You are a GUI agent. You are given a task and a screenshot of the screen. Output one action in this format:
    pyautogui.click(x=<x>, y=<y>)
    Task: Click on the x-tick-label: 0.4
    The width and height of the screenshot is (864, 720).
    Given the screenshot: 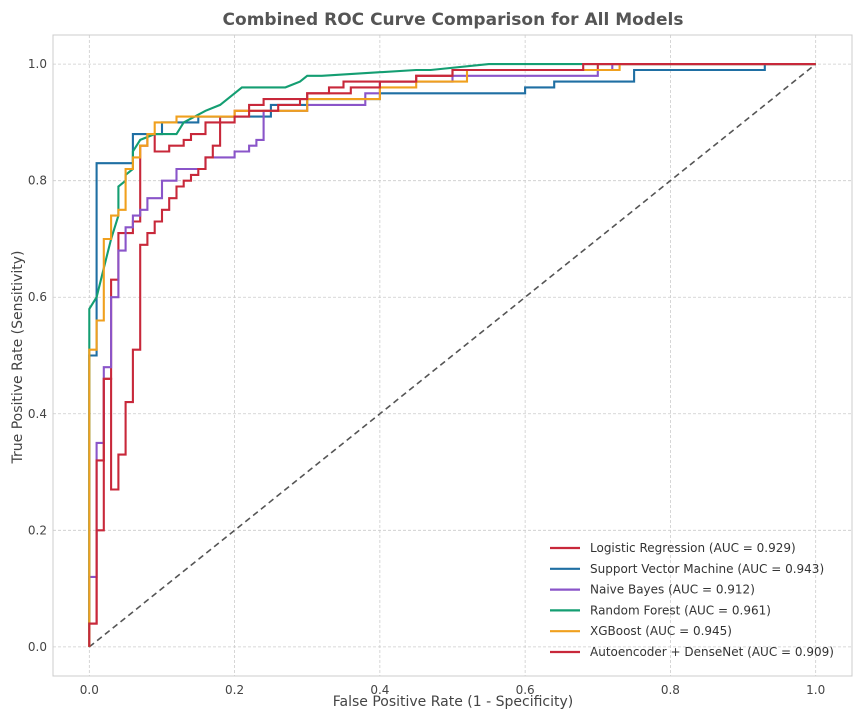 What is the action you would take?
    pyautogui.click(x=379, y=690)
    